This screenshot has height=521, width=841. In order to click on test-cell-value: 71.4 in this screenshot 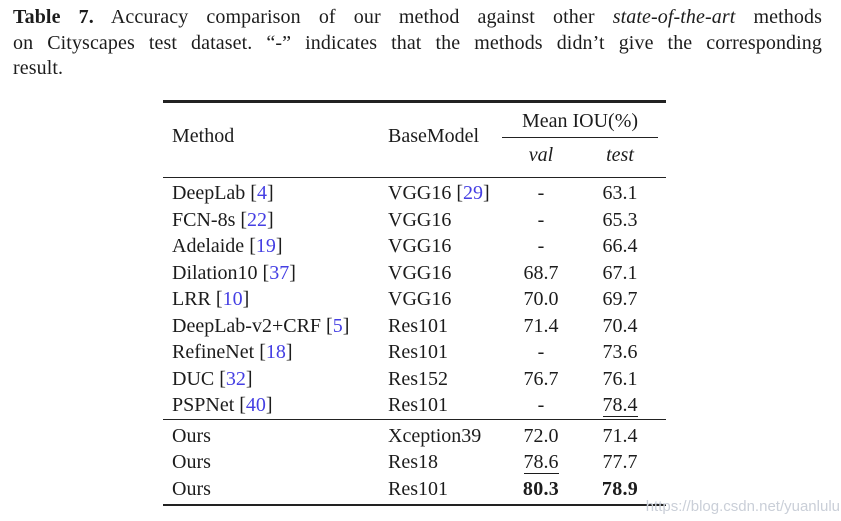, I will do `click(620, 435)`.